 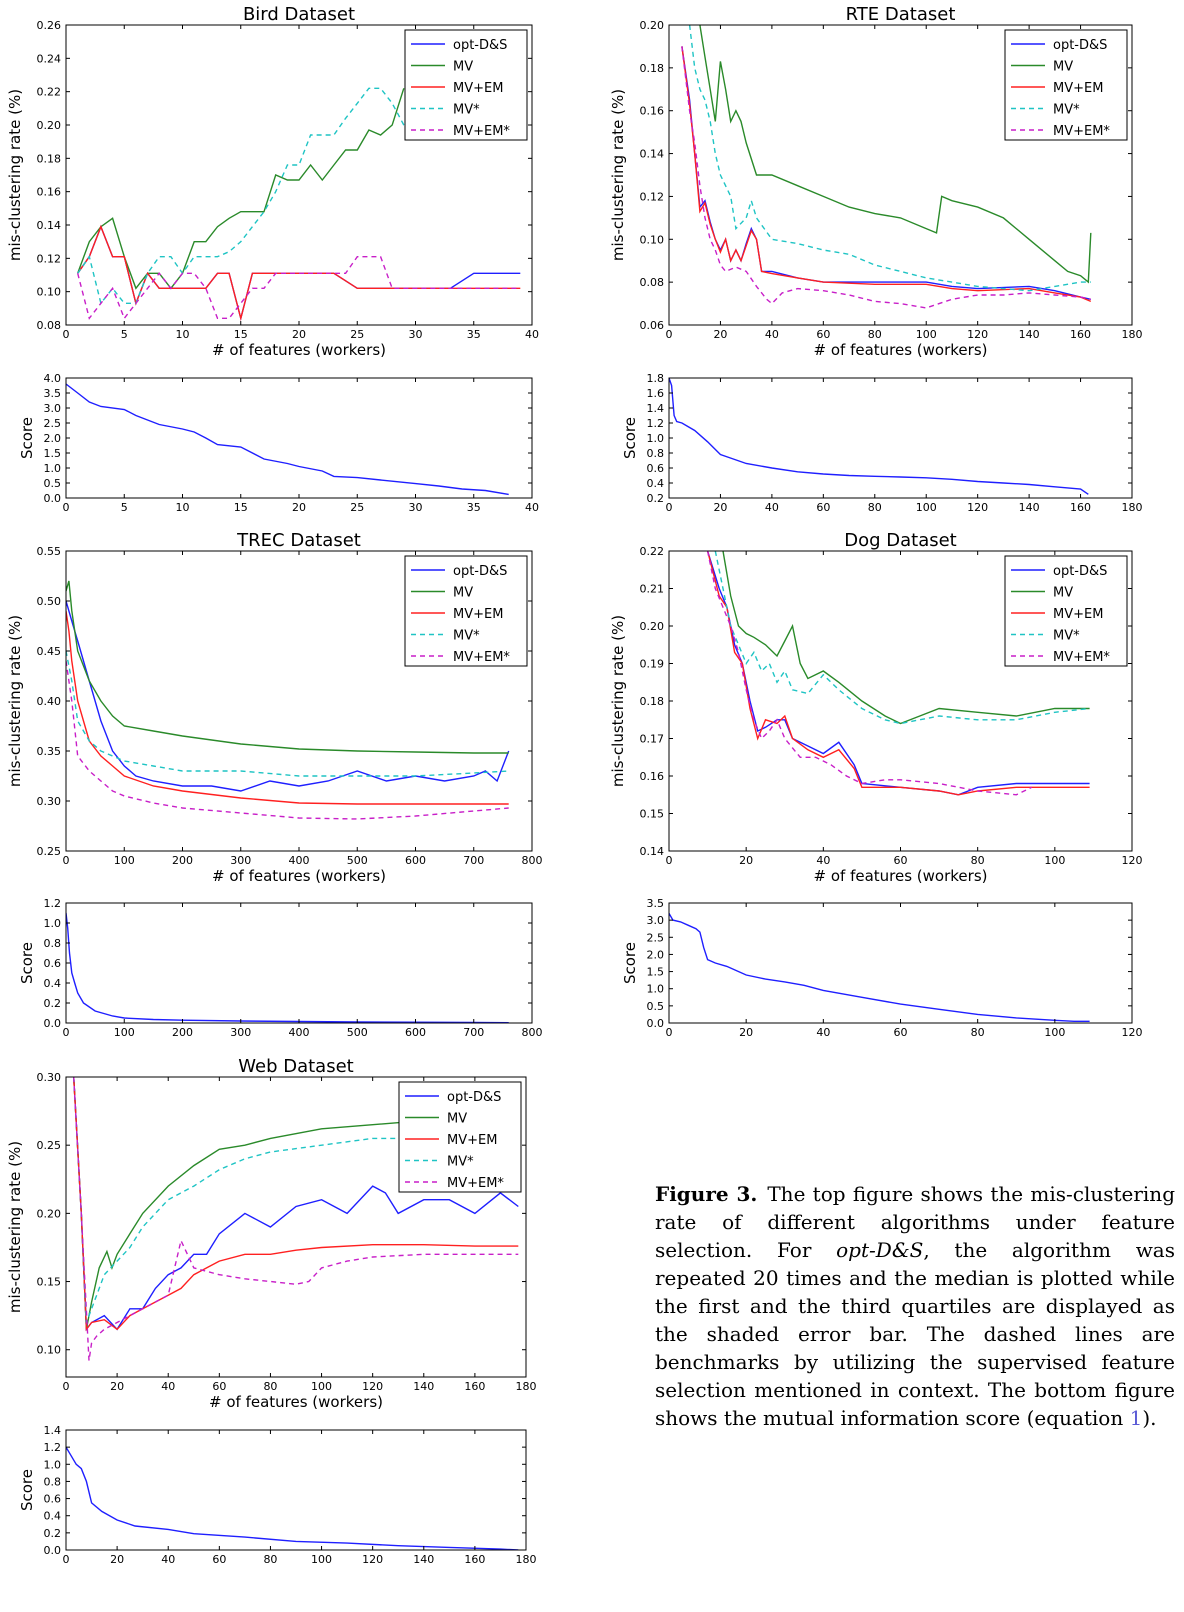 What do you see at coordinates (1149, 1418) in the screenshot?
I see `caption-text-c: ).` at bounding box center [1149, 1418].